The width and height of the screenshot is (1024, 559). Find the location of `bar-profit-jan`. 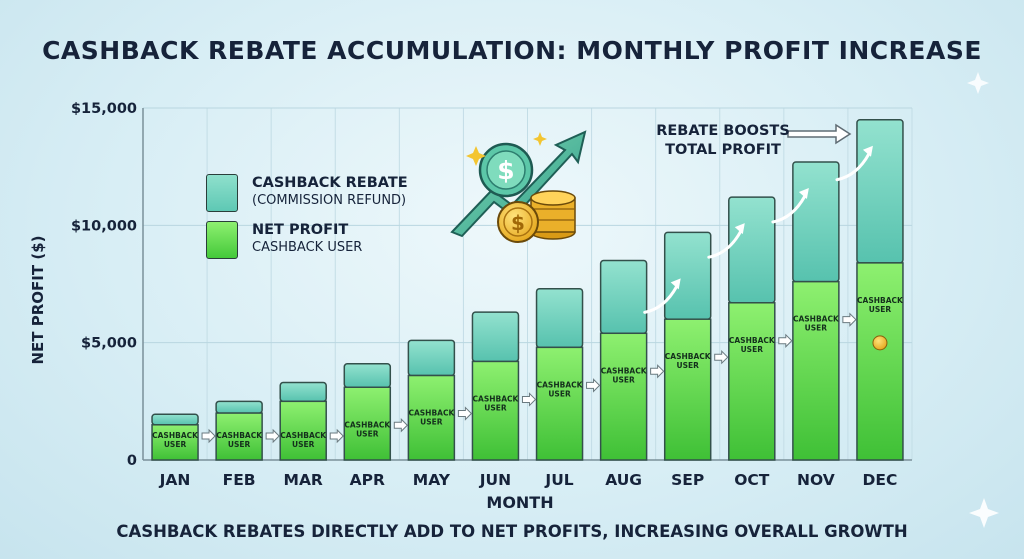

bar-profit-jan is located at coordinates (175, 442).